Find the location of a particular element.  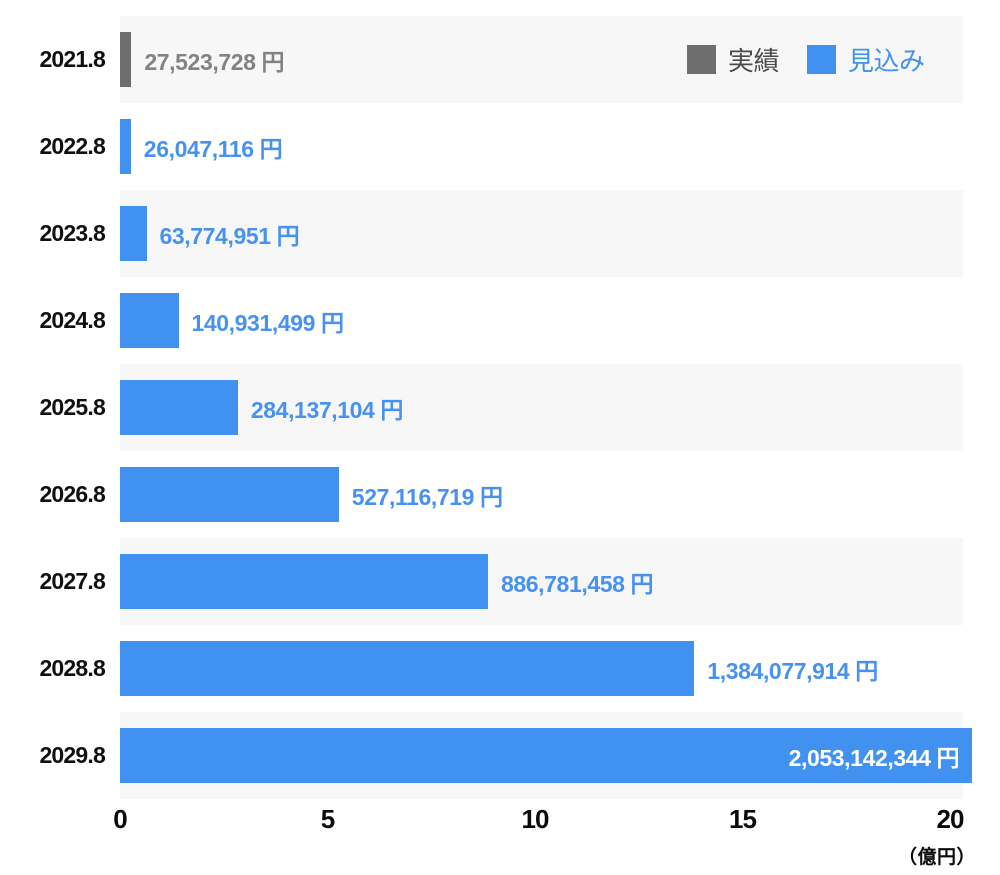

bar-actual is located at coordinates (126, 59).